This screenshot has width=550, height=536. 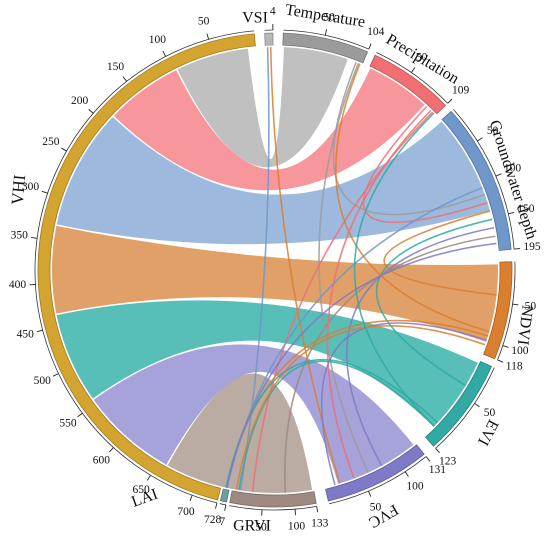 I want to click on tick-label-evi-50: 50, so click(x=490, y=413).